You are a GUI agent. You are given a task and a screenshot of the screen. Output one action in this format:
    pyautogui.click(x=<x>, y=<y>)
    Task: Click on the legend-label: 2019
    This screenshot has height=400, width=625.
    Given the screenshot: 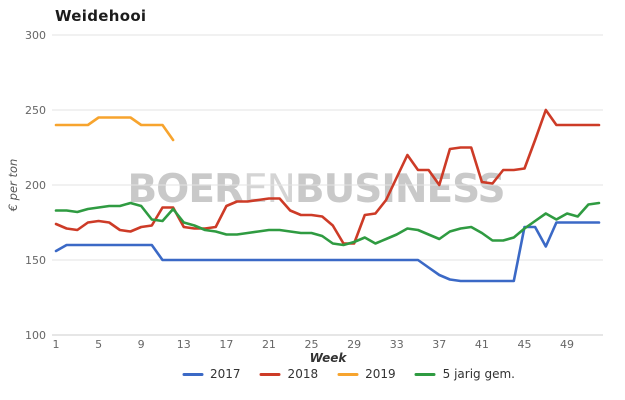 What is the action you would take?
    pyautogui.click(x=380, y=374)
    